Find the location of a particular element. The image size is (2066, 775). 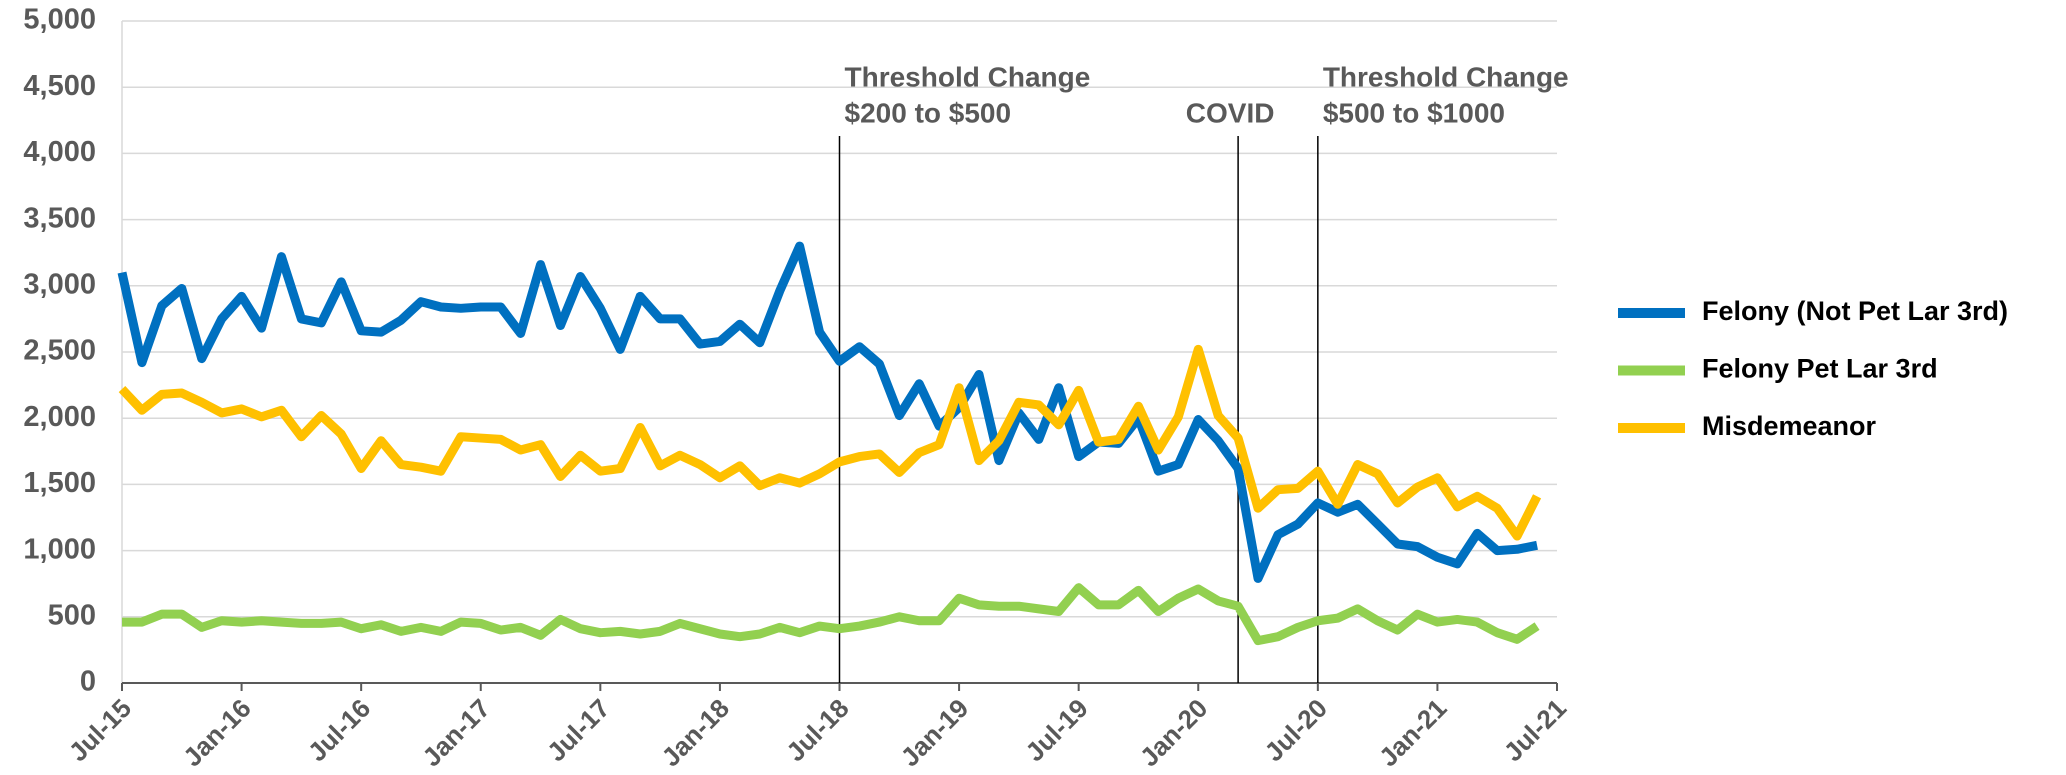

x-tick-label: Jul-18 is located at coordinates (817, 730).